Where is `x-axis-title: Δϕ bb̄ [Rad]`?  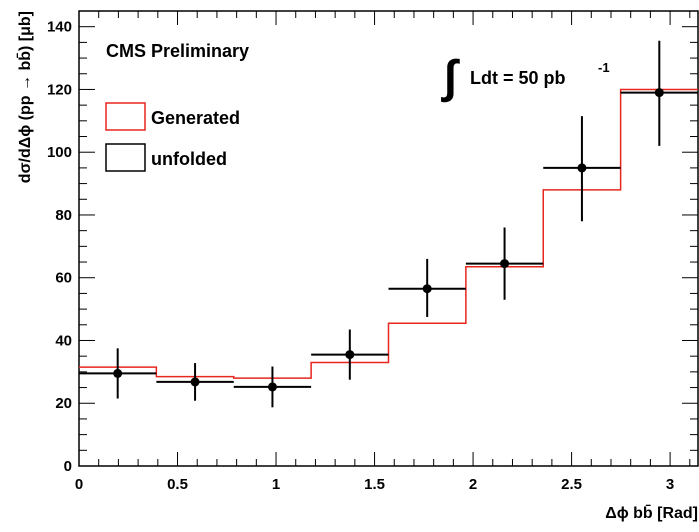 x-axis-title: Δϕ bb̄ [Rad] is located at coordinates (651, 512).